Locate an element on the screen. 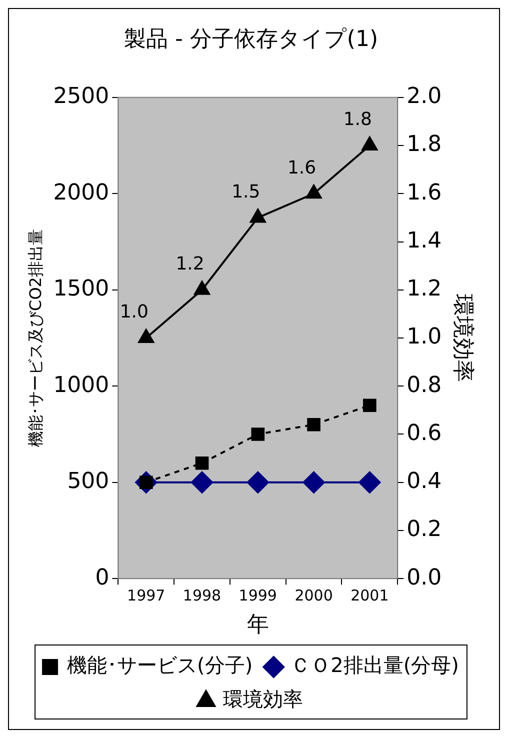 The image size is (508, 738). x-tick-label: 2000 is located at coordinates (313, 595).